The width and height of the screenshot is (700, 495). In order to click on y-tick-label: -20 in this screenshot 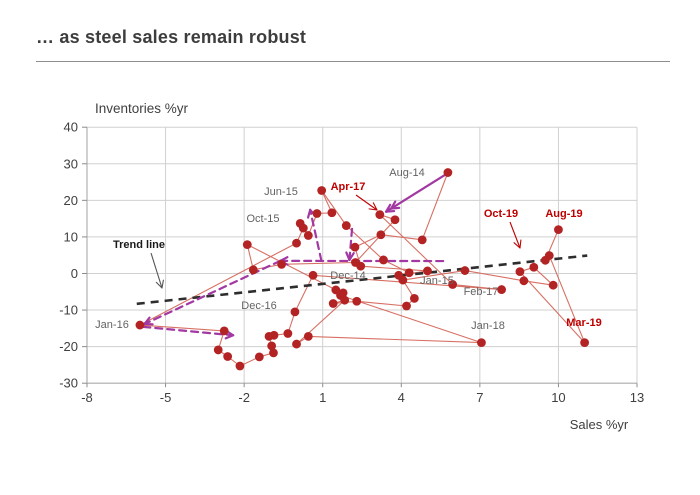, I will do `click(68, 346)`.